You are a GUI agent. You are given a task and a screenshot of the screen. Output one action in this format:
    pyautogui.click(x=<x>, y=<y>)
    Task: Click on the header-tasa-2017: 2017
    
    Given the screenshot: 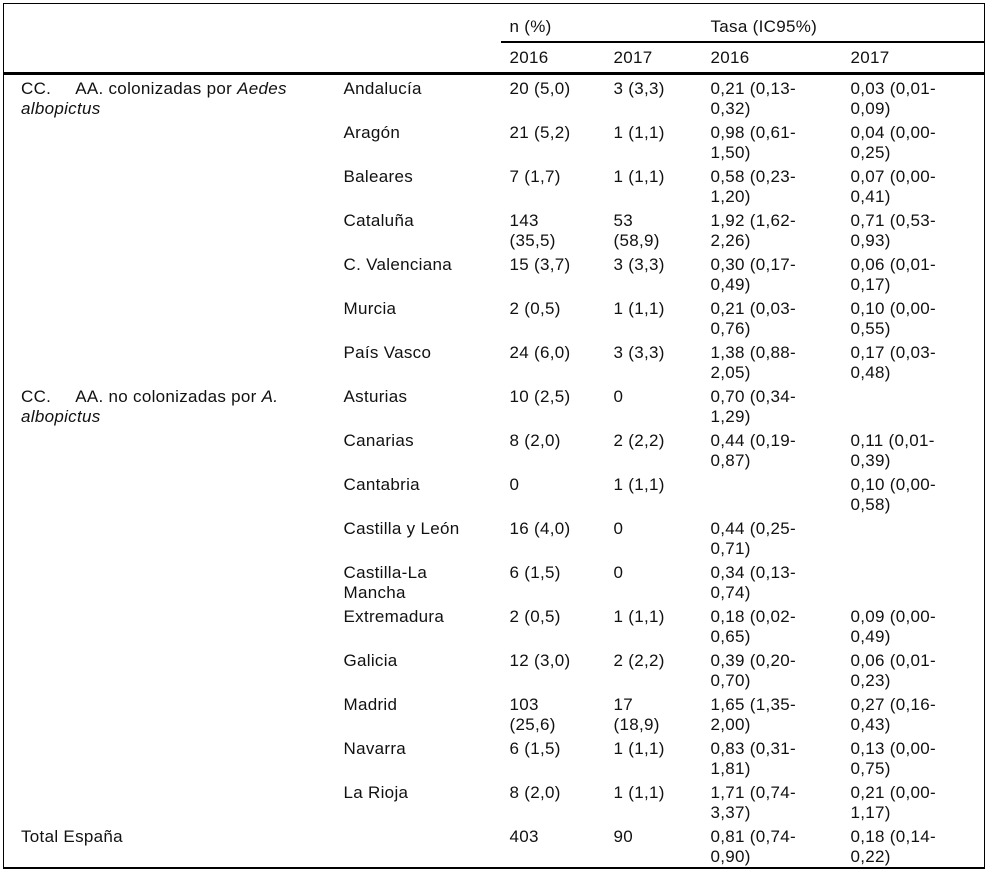 What is the action you would take?
    pyautogui.click(x=913, y=58)
    